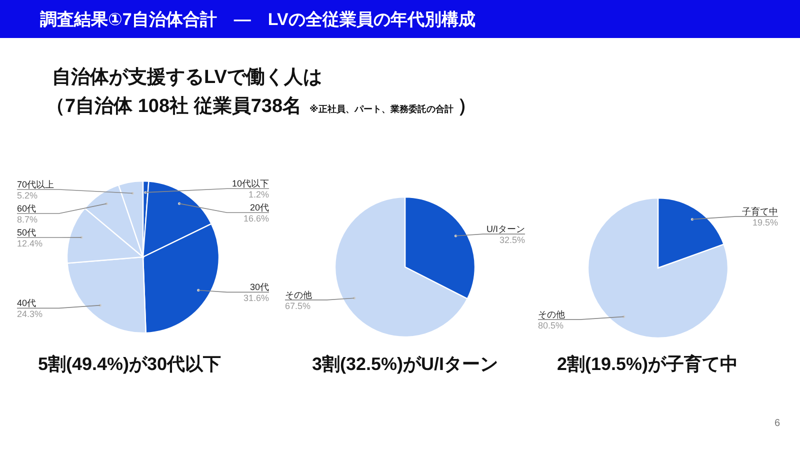 This screenshot has width=800, height=450. I want to click on data-label: 19.5%, so click(765, 222).